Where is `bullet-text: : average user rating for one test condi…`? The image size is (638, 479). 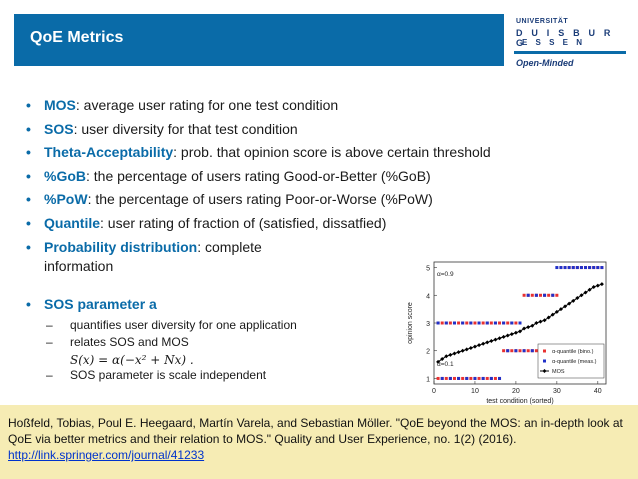 bullet-text: : average user rating for one test condi… is located at coordinates (207, 105).